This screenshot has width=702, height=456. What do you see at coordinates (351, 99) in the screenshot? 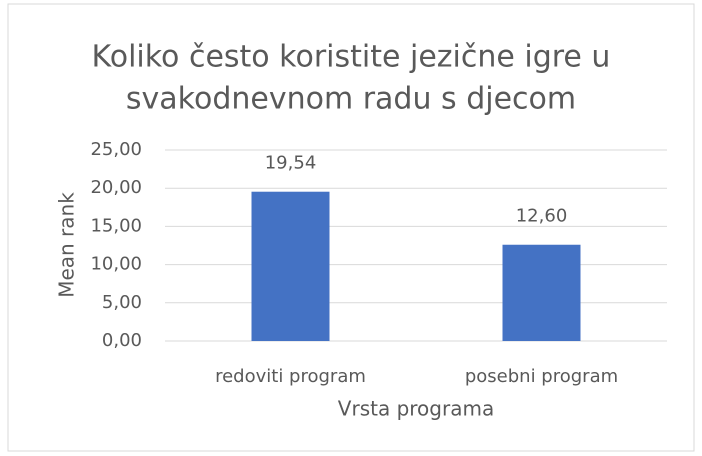
I see `chart-title: svakodnevnom radu s djecom` at bounding box center [351, 99].